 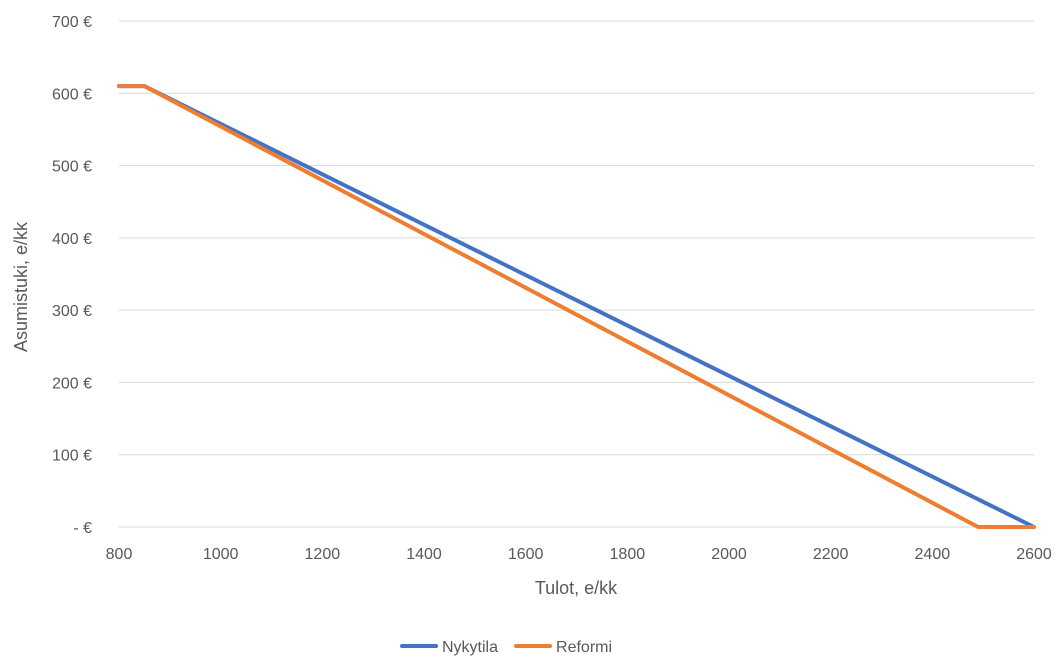 What do you see at coordinates (579, 554) in the screenshot?
I see `x-axis-ticks: 800 1000 1200 1400 1600 1800 2000 2200 2400 2600` at bounding box center [579, 554].